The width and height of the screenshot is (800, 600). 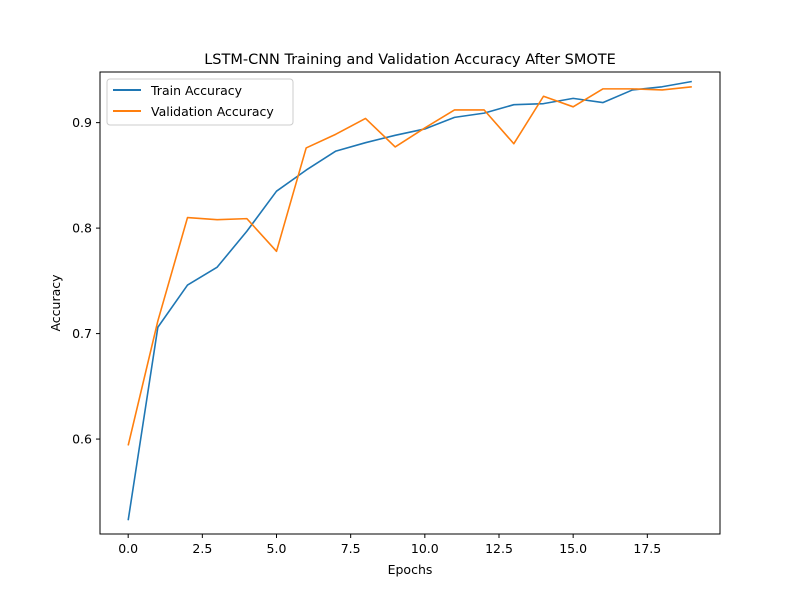 I want to click on legend-label-validation: Validation Accuracy, so click(x=212, y=111).